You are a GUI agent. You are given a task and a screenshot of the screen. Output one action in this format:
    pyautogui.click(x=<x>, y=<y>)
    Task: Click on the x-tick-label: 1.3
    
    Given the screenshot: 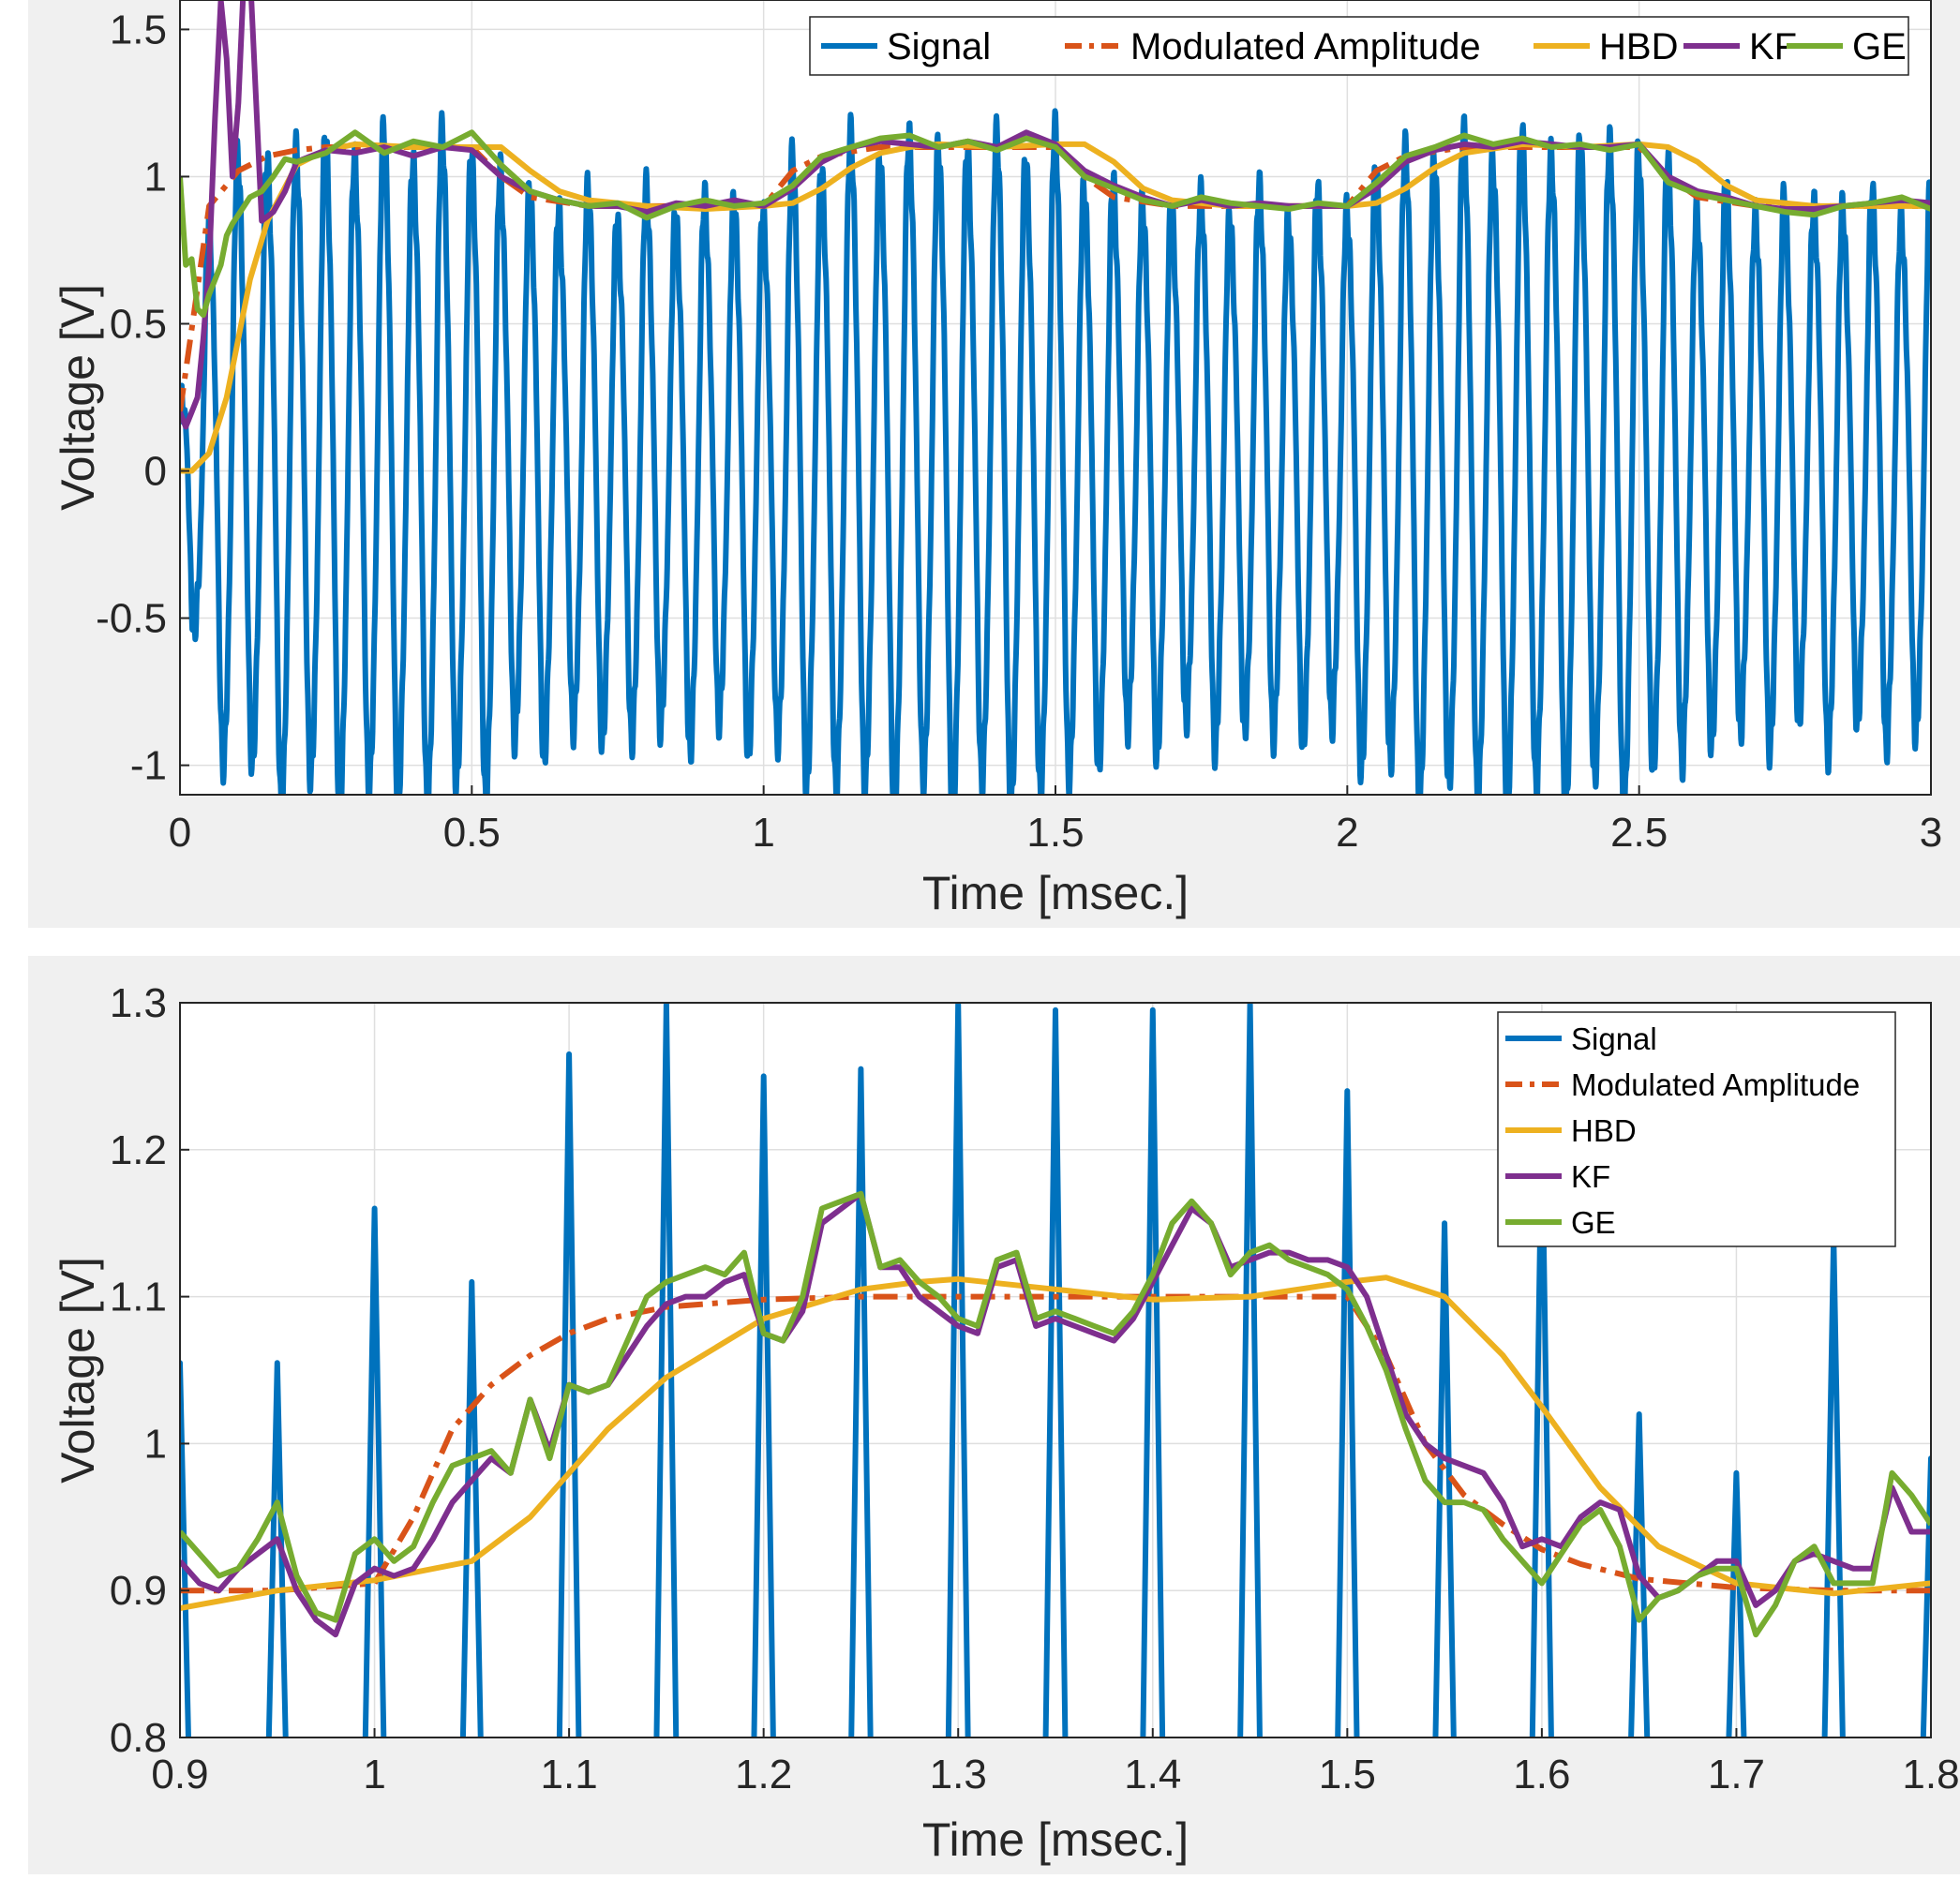 What is the action you would take?
    pyautogui.click(x=959, y=1774)
    